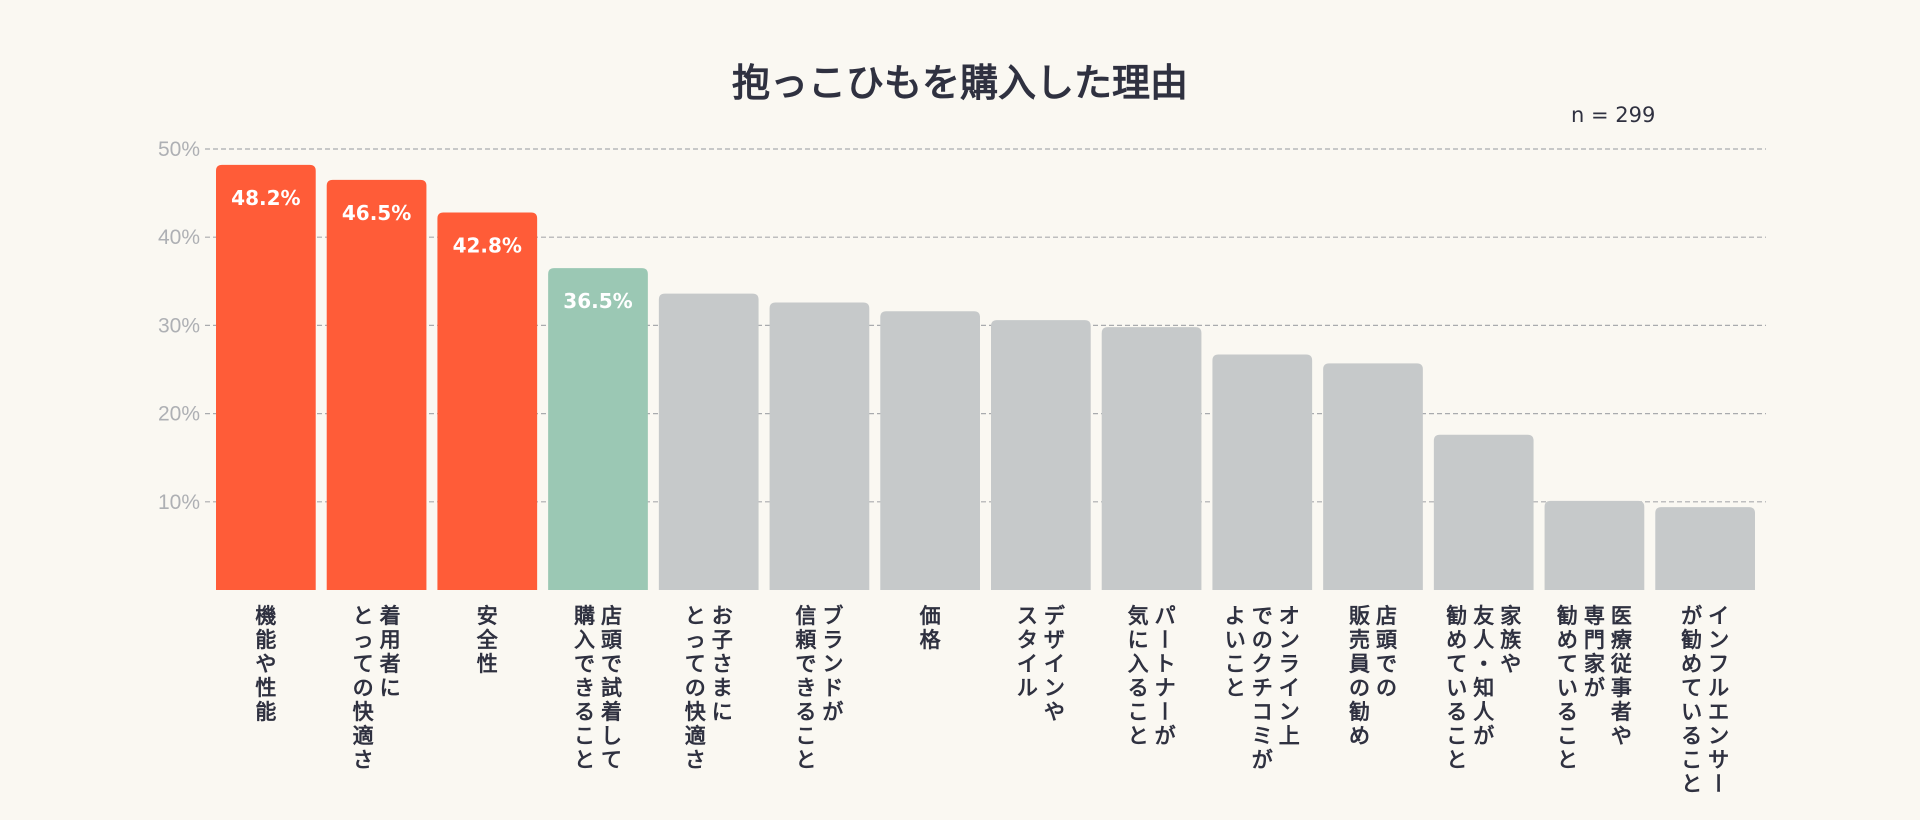 This screenshot has height=820, width=1920. Describe the element at coordinates (695, 760) in the screenshot. I see `x-tick-char: さ` at that location.